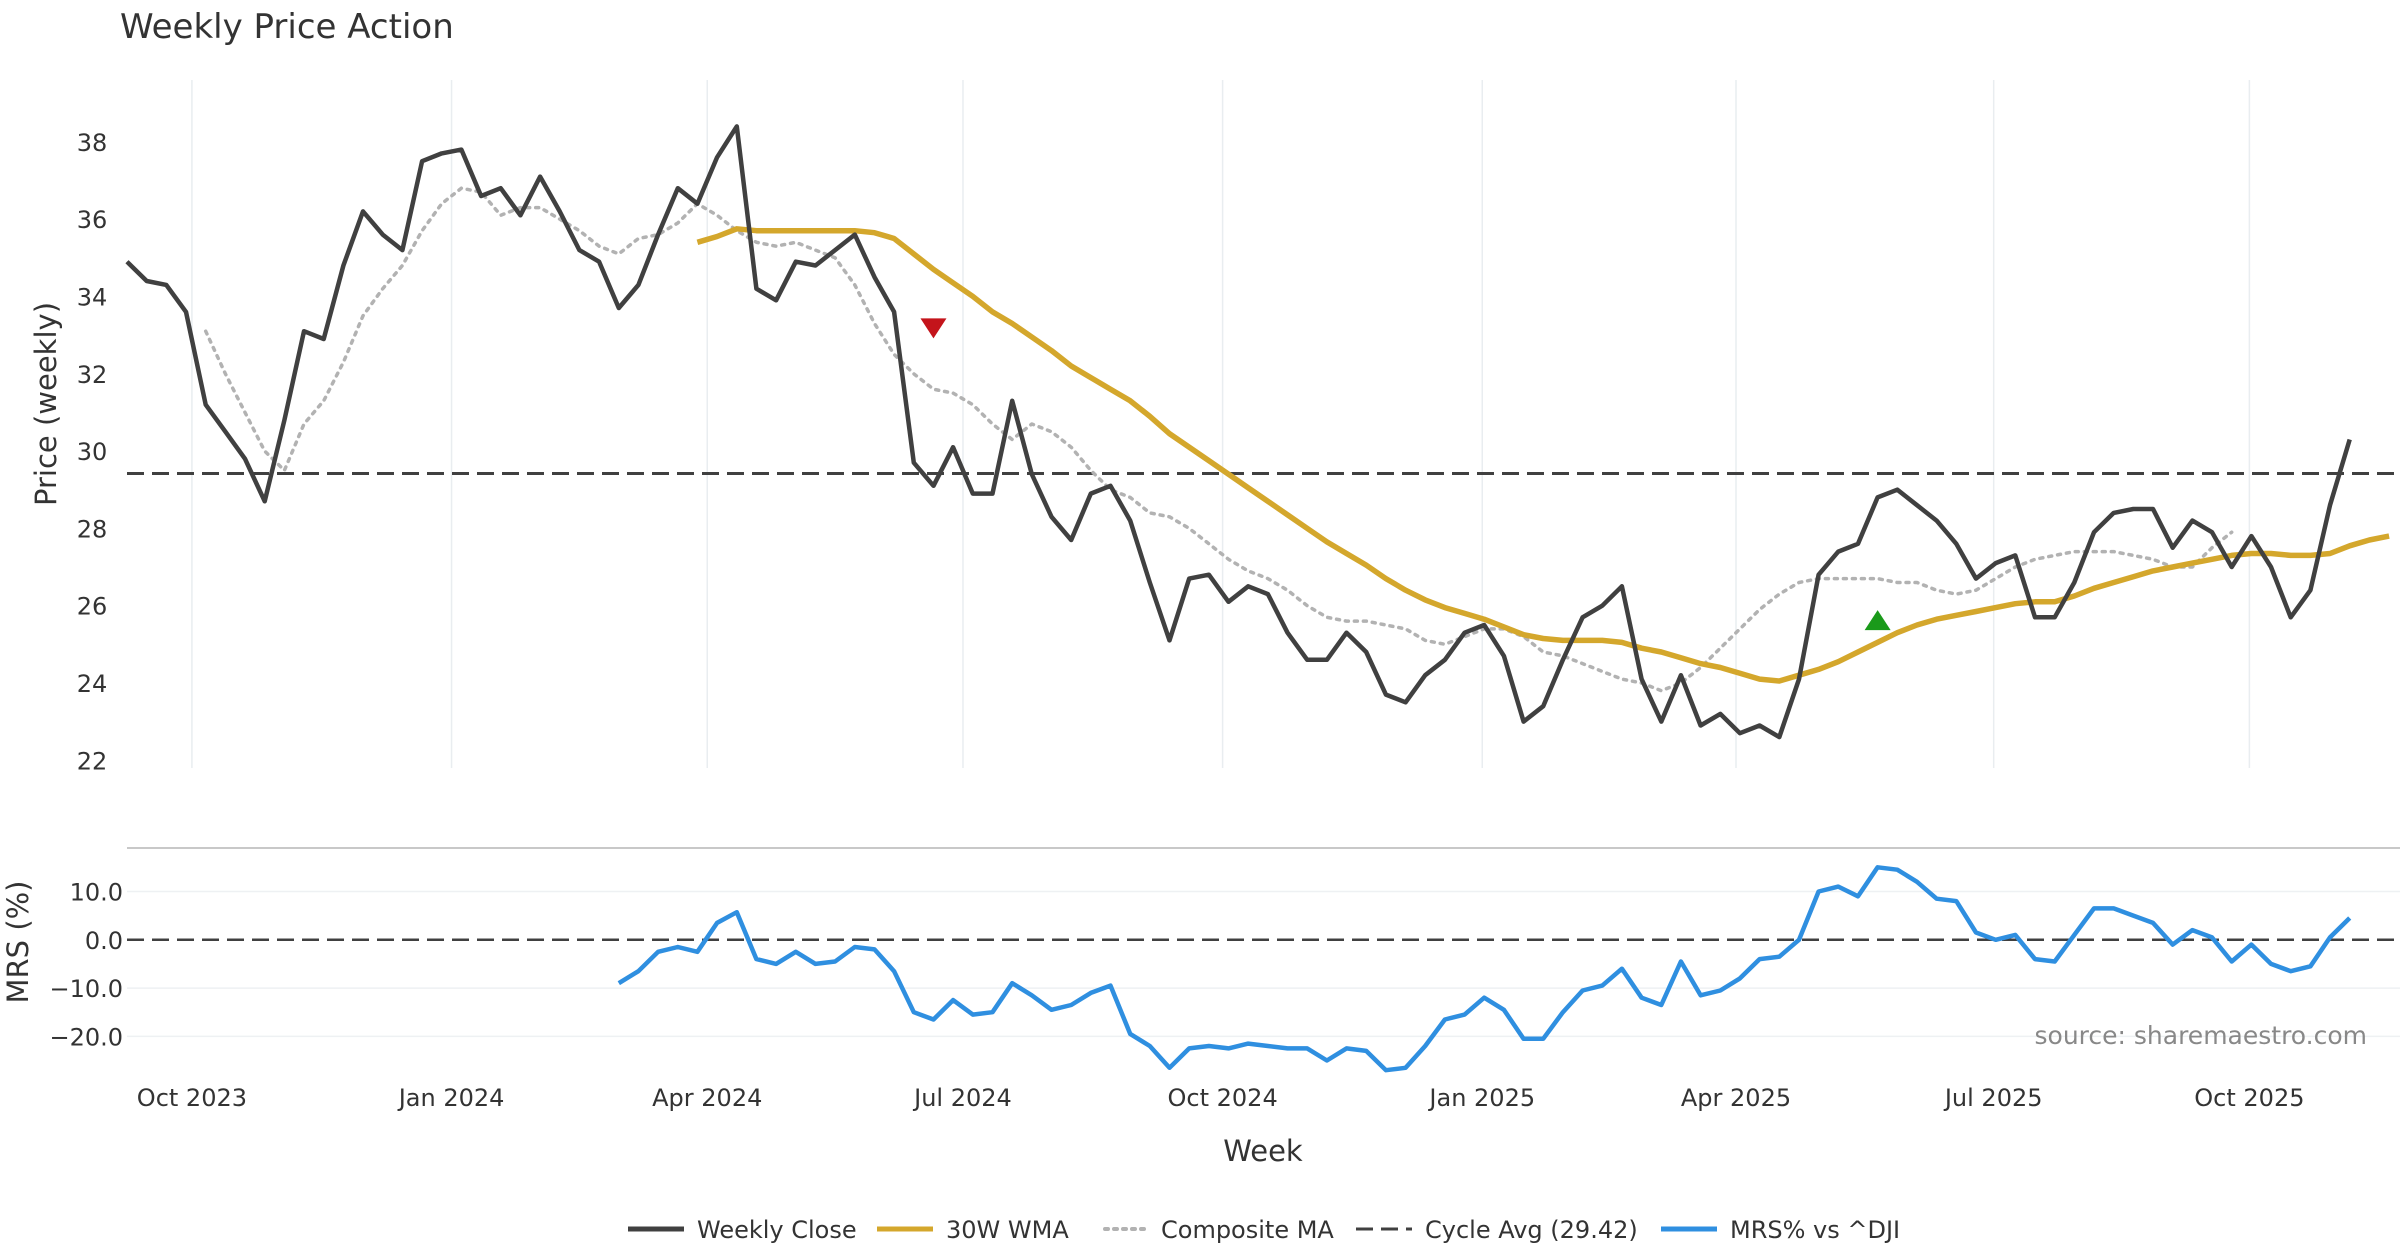  Describe the element at coordinates (92, 220) in the screenshot. I see `price-ytick-36: 36` at that location.